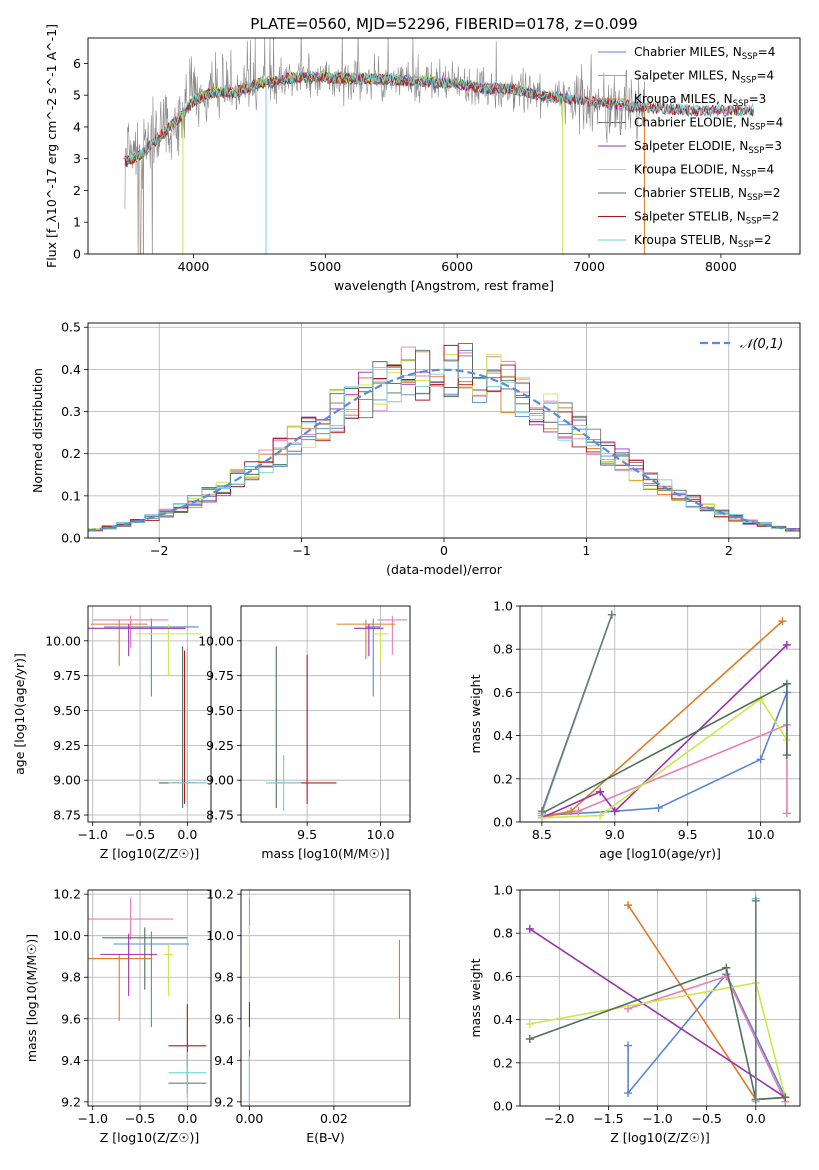 Image resolution: width=819 pixels, height=1170 pixels. What do you see at coordinates (577, 713) in the screenshot?
I see `weight-line-chabrier_elodie` at bounding box center [577, 713].